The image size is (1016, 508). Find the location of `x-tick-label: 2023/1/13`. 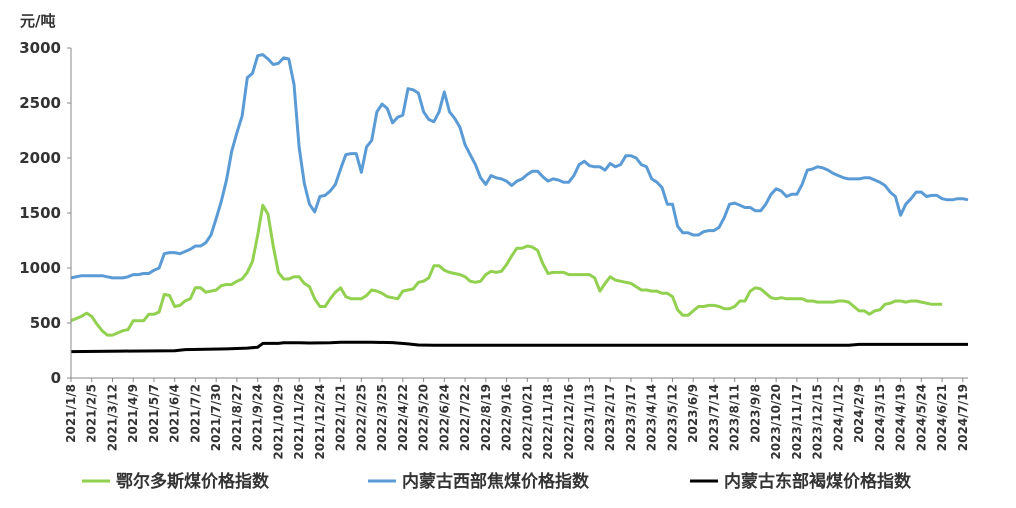

x-tick-label: 2023/1/13 is located at coordinates (589, 417).